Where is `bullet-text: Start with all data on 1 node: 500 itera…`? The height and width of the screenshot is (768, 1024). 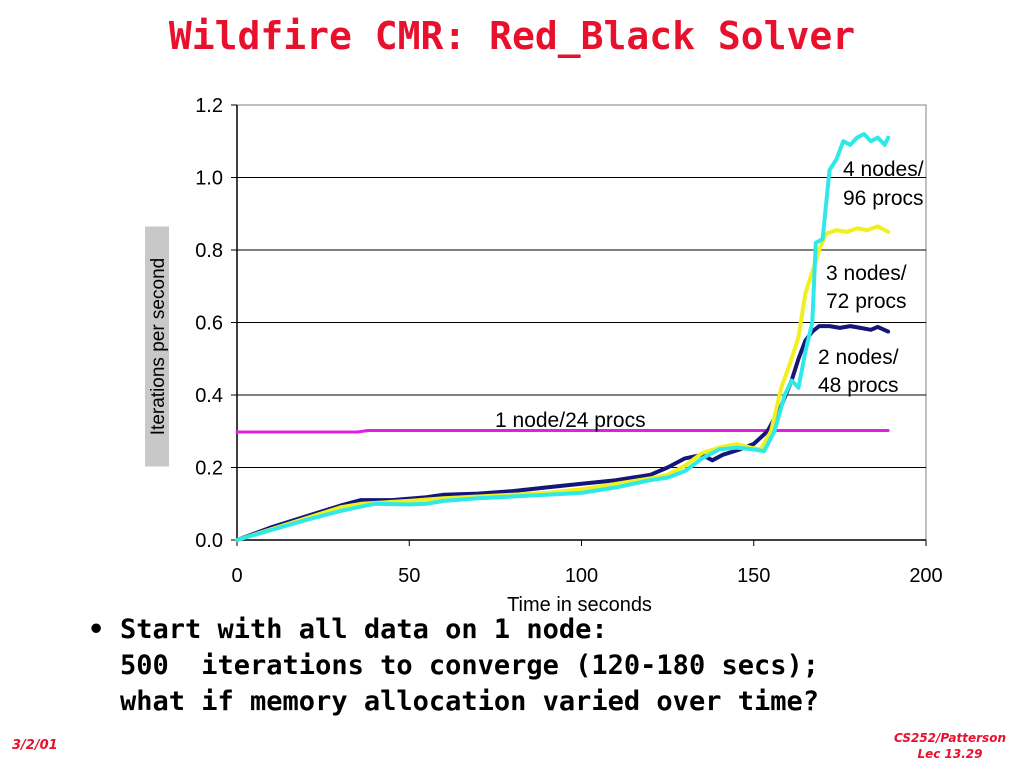 bullet-text: Start with all data on 1 node: 500 itera… is located at coordinates (469, 666).